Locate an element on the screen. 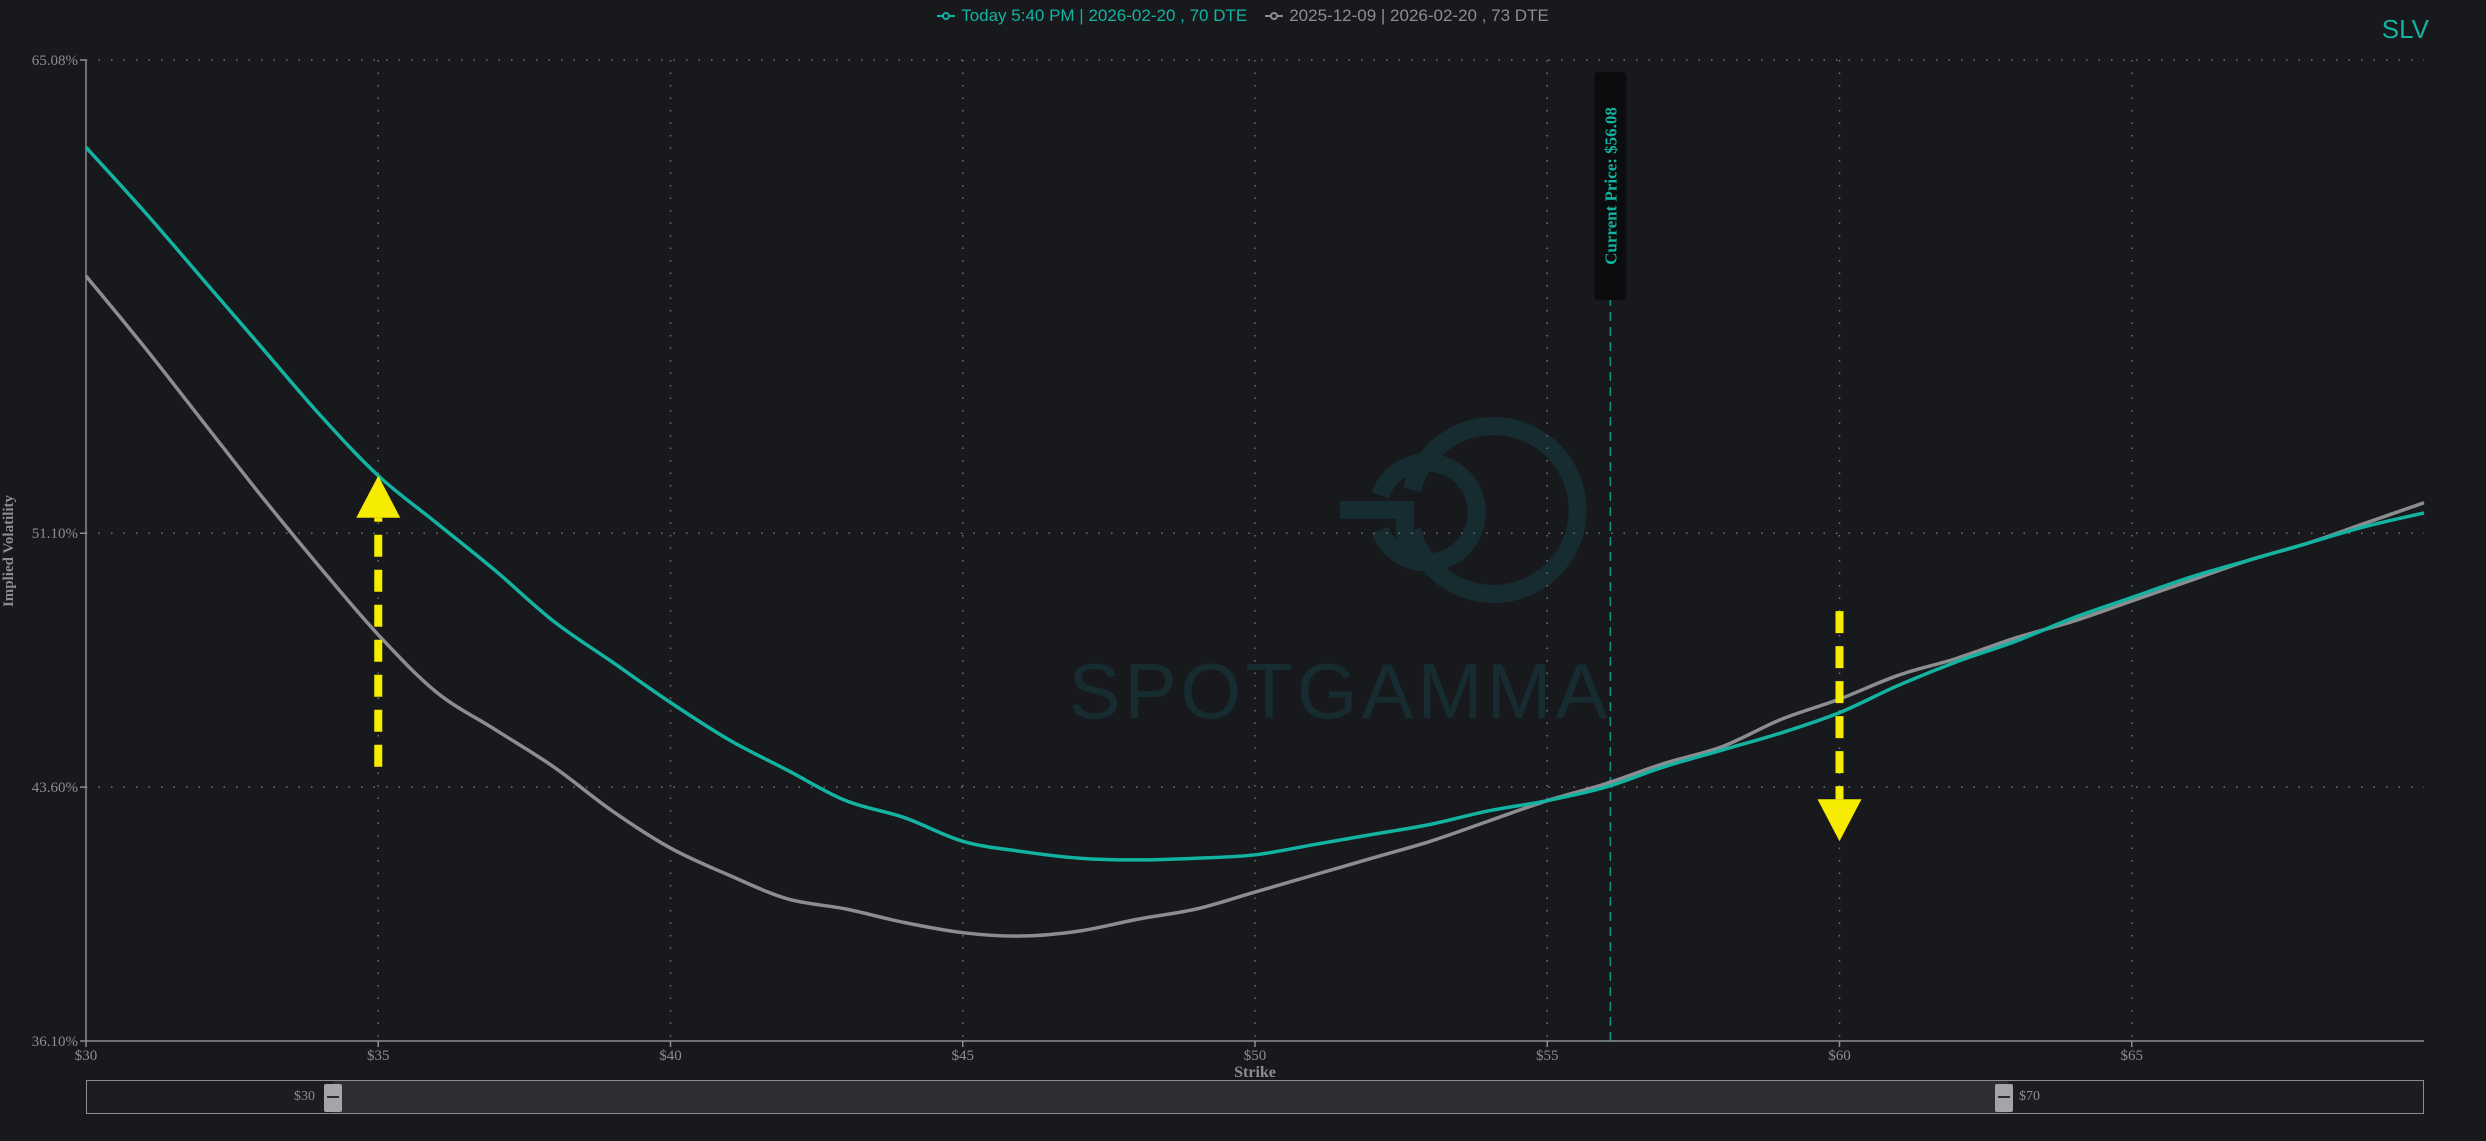 Image resolution: width=2486 pixels, height=1141 pixels. legend-label: 2025-12-09 | 2026-02-20 , 73 DTE is located at coordinates (1419, 15).